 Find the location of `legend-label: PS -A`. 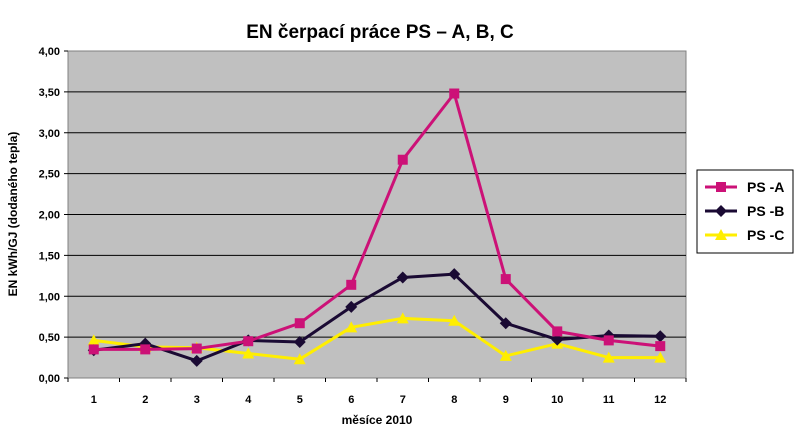

legend-label: PS -A is located at coordinates (765, 187).